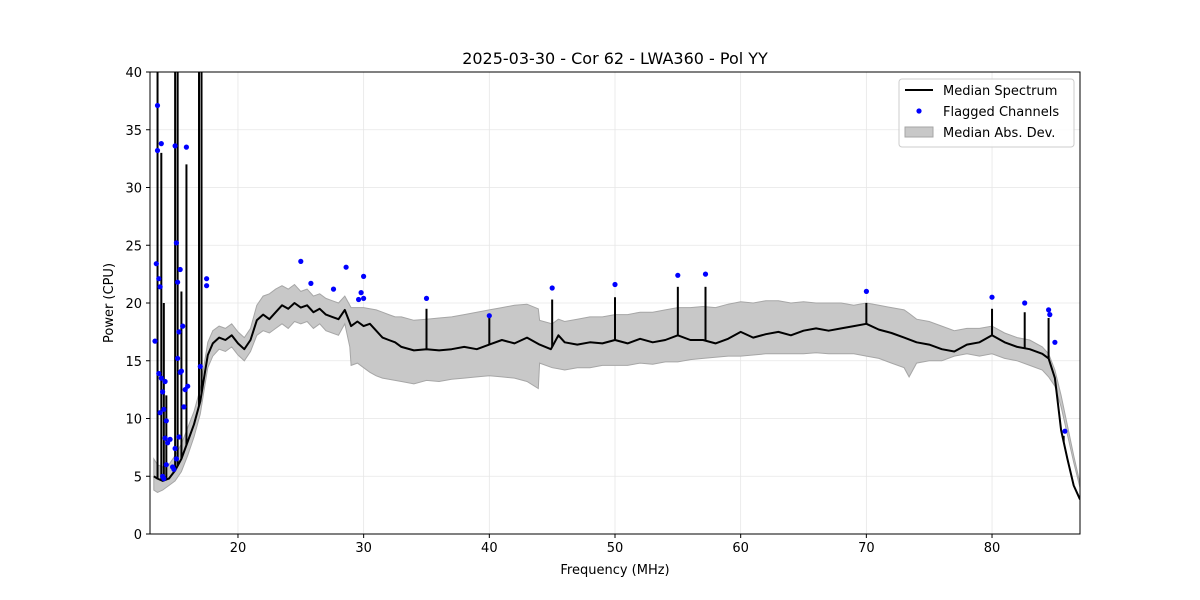 The image size is (1200, 600). I want to click on y-tick-label: 10, so click(133, 420).